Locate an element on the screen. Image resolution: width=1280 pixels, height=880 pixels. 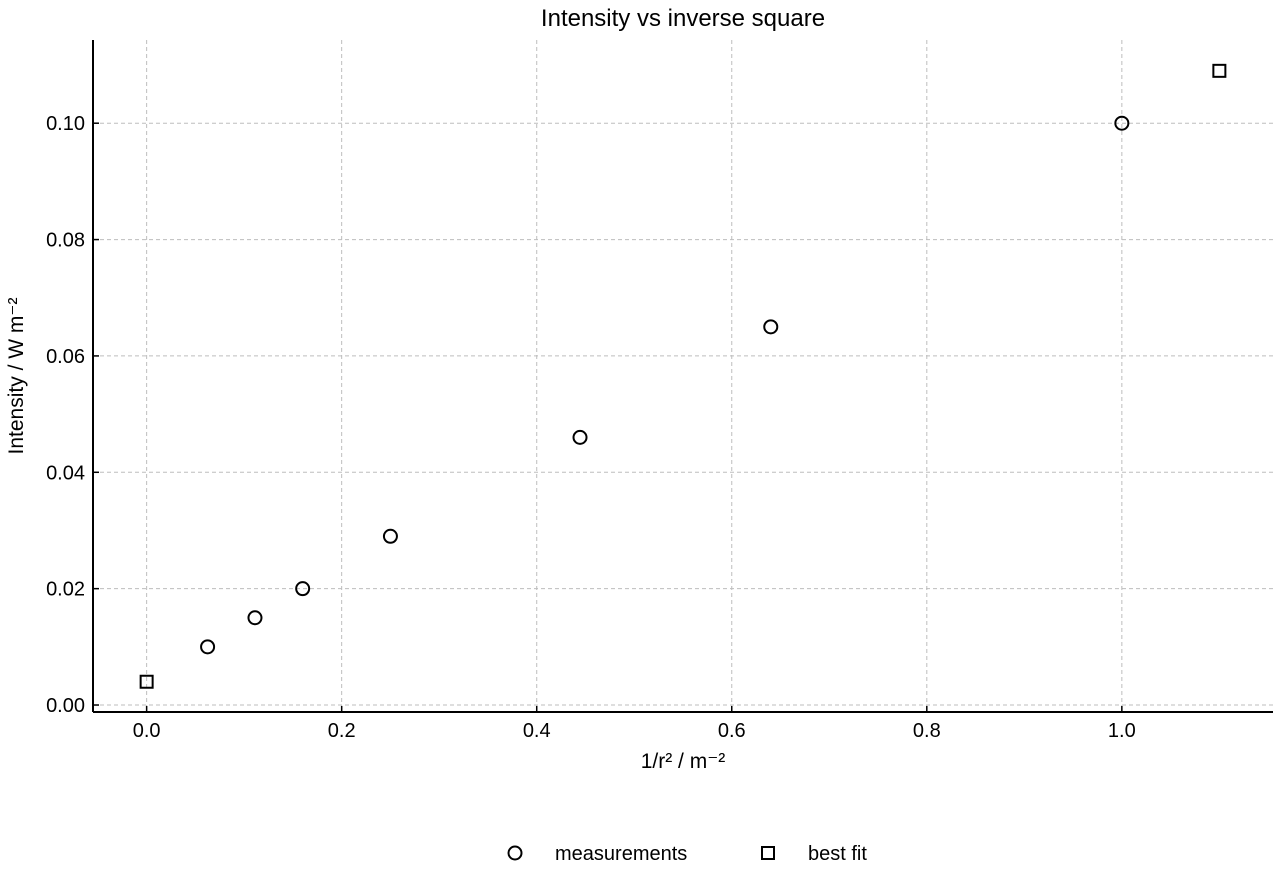
x-tick-label: 0.0 is located at coordinates (147, 731).